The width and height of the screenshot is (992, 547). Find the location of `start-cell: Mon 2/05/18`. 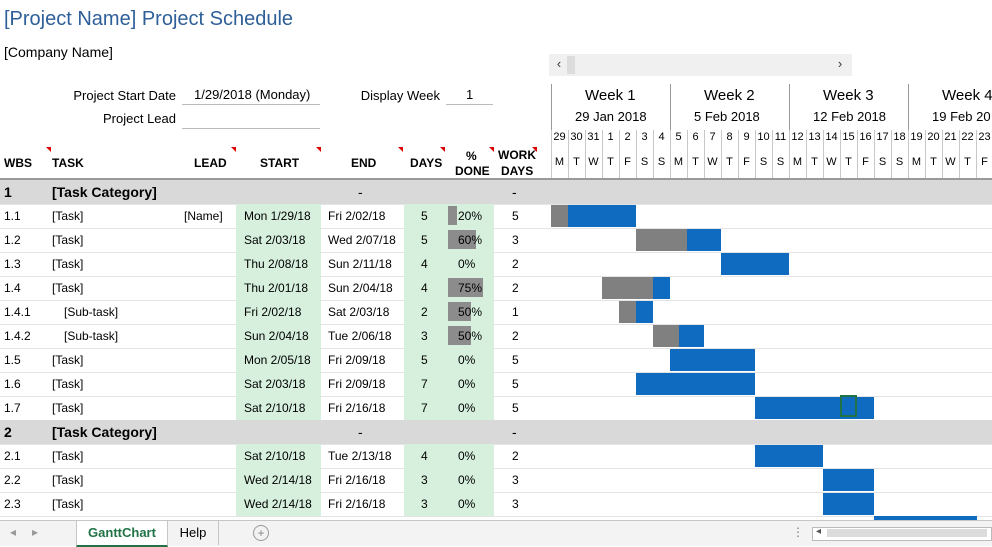

start-cell: Mon 2/05/18 is located at coordinates (277, 360).